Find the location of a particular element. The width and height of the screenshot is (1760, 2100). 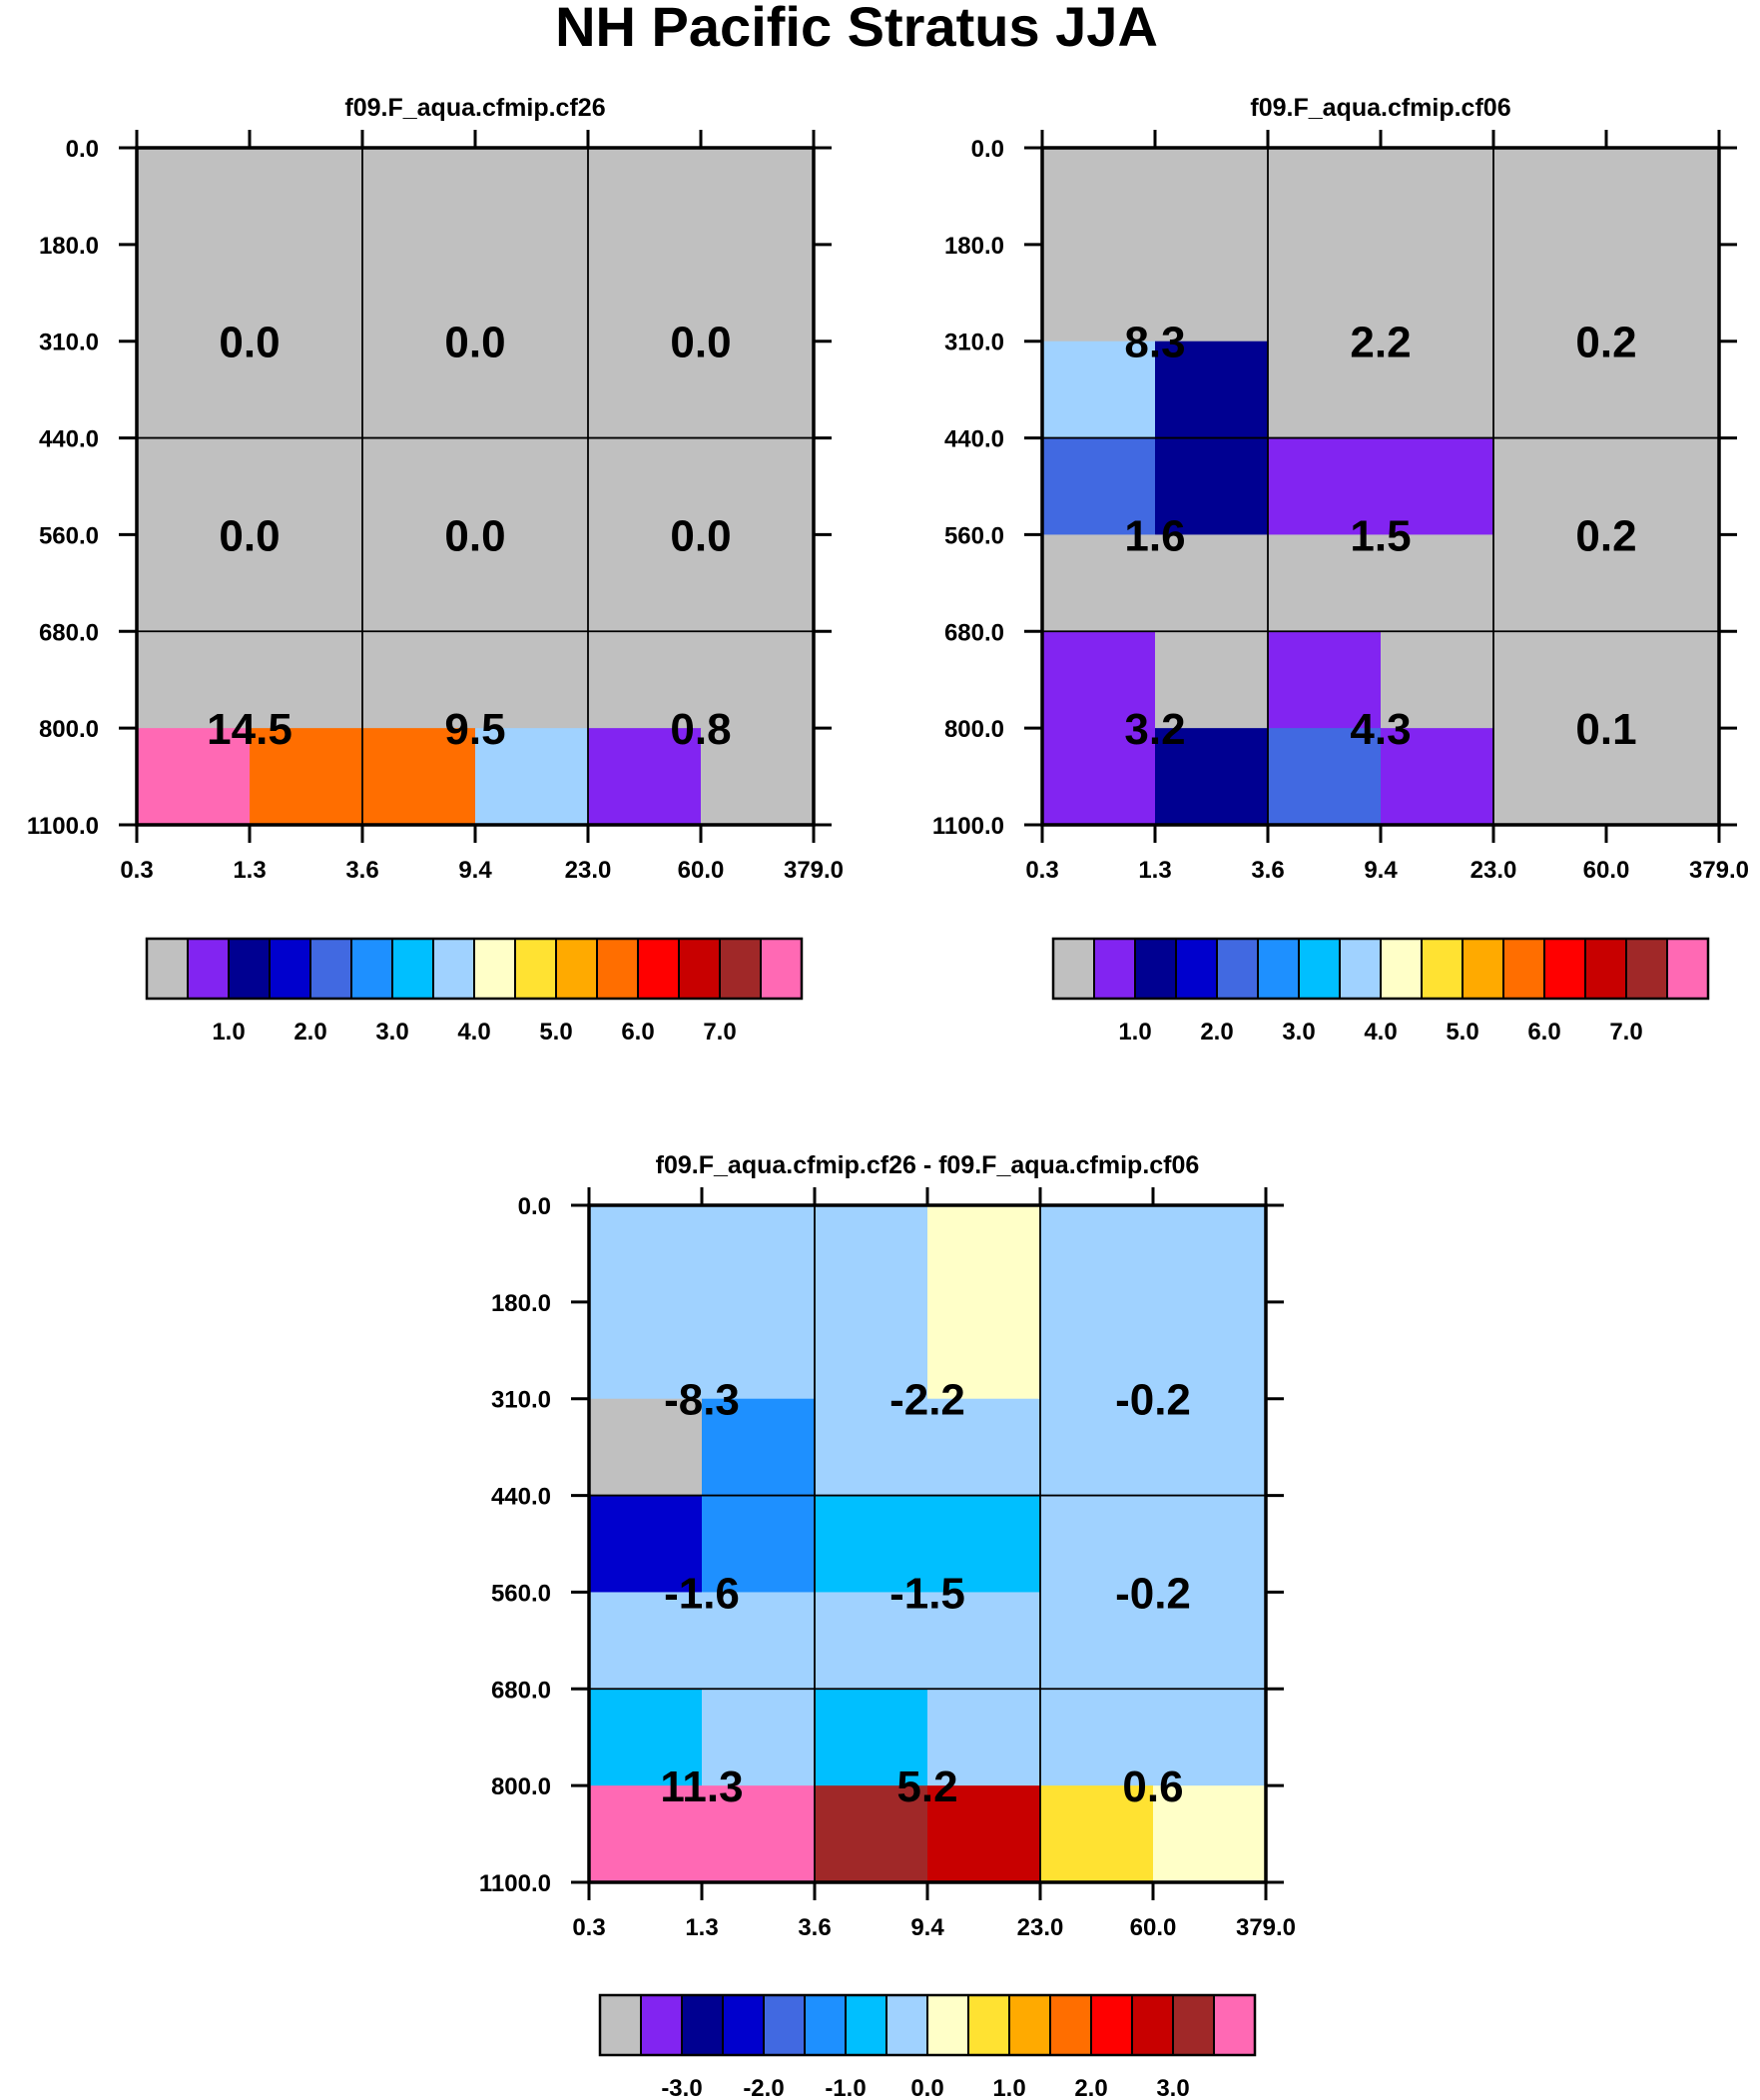

box-value-label: 1.6 is located at coordinates (1154, 535).